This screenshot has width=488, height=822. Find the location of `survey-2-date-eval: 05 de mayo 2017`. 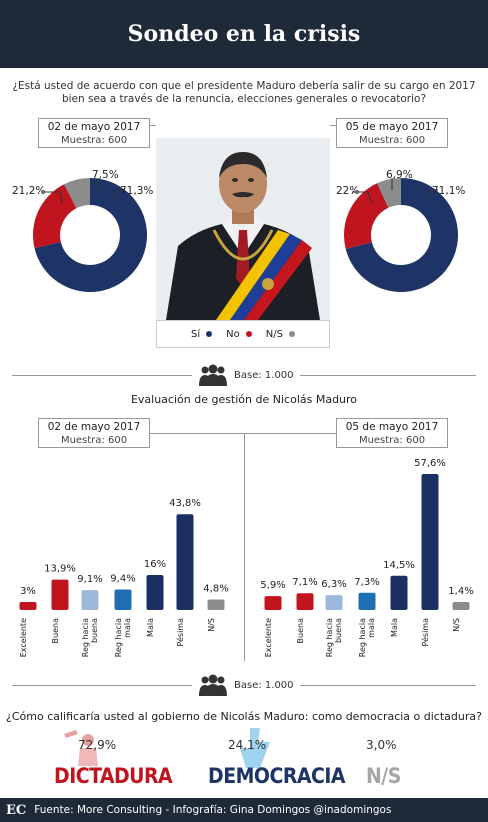

survey-2-date-eval: 05 de mayo 2017 is located at coordinates (392, 427).